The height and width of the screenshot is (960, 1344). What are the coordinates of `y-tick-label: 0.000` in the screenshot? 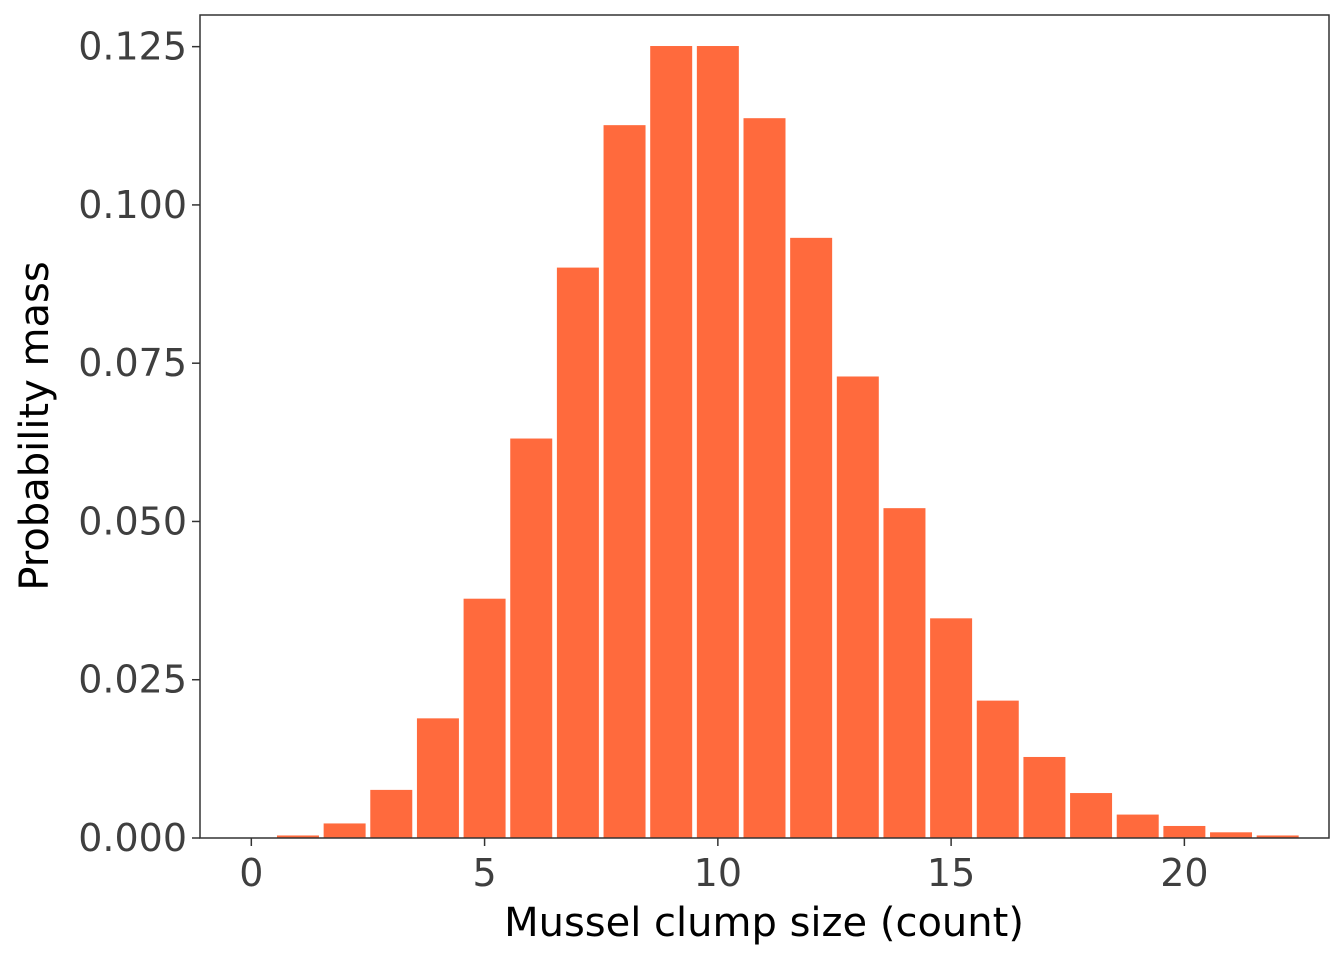 It's located at (132, 838).